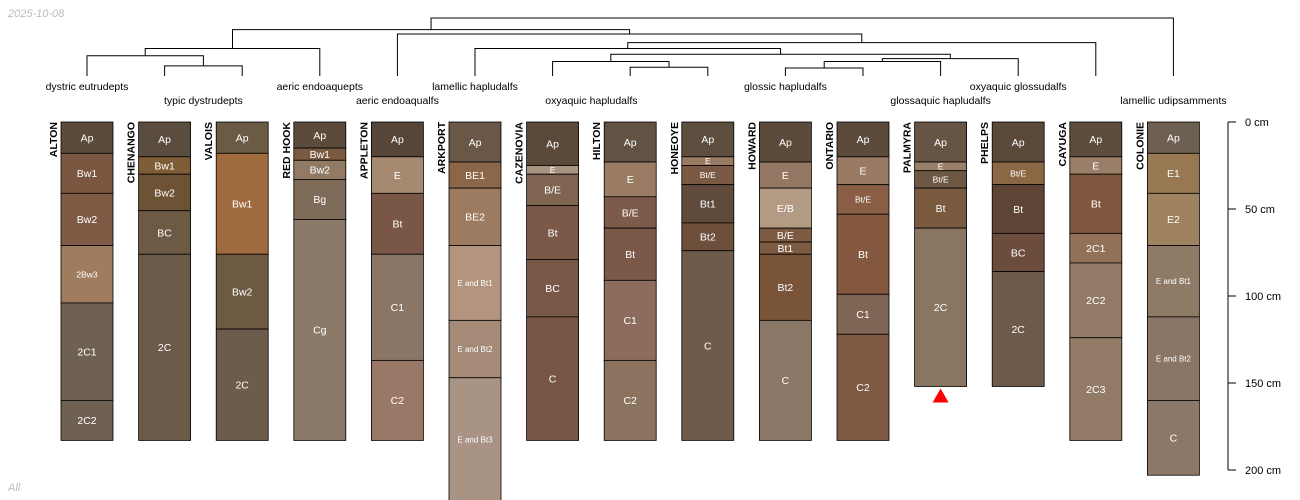 The image size is (1300, 500). I want to click on horizon-label: E2, so click(1173, 220).